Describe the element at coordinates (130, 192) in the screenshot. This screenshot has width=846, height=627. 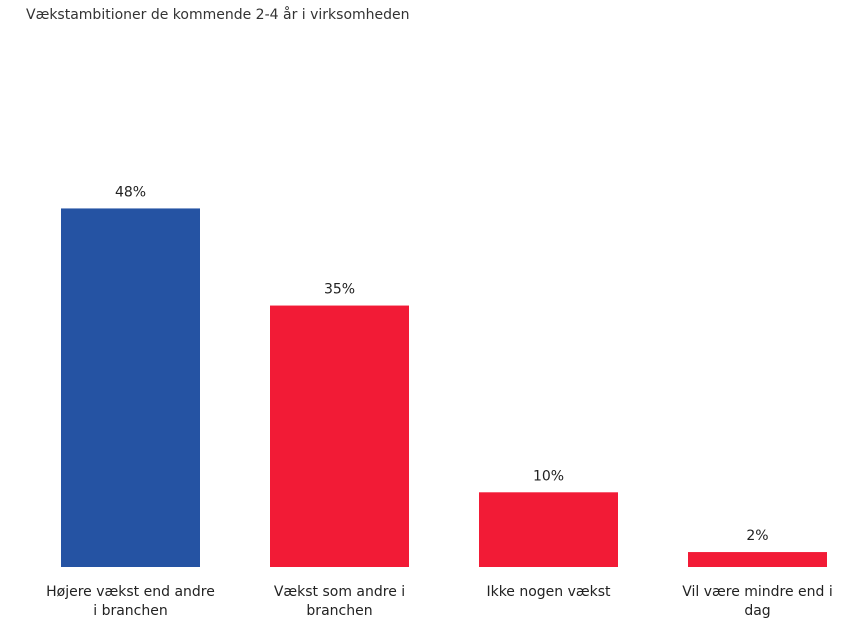
I see `value-label: 48%` at that location.